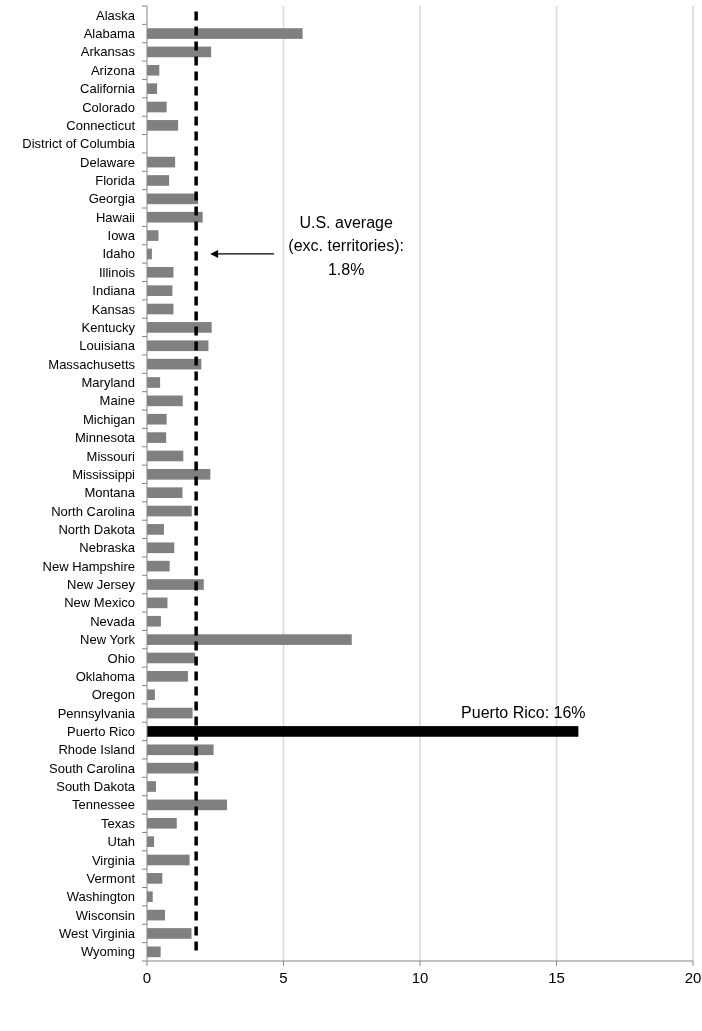 The width and height of the screenshot is (702, 1031). What do you see at coordinates (105, 438) in the screenshot?
I see `y-tick-label: Minnesota` at bounding box center [105, 438].